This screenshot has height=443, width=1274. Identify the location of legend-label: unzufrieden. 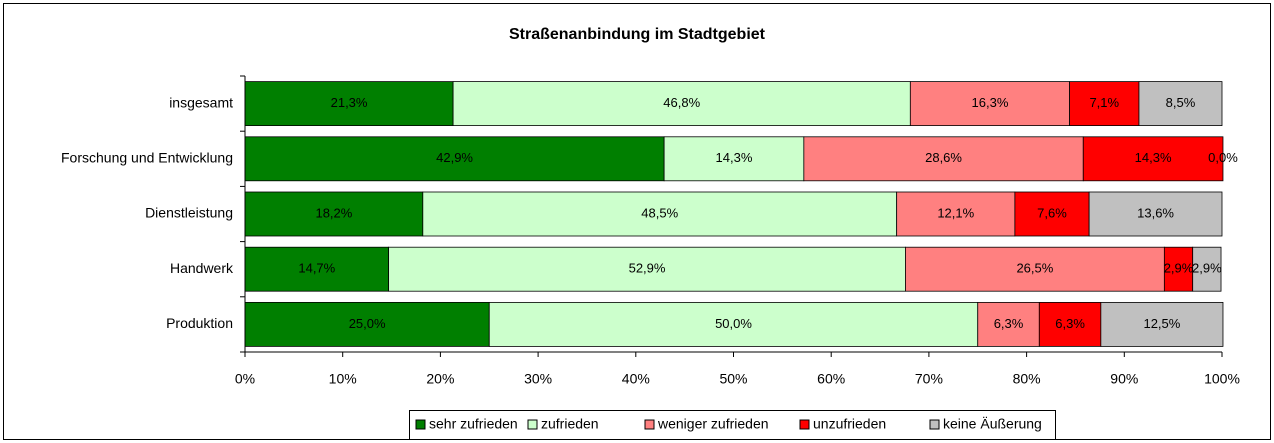
(849, 424).